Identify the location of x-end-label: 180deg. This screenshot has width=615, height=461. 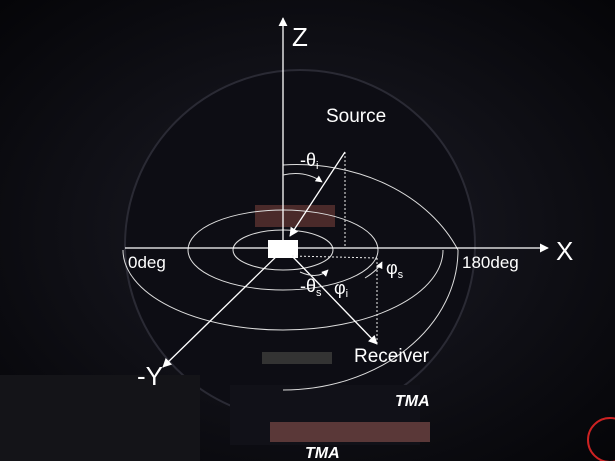
(490, 262).